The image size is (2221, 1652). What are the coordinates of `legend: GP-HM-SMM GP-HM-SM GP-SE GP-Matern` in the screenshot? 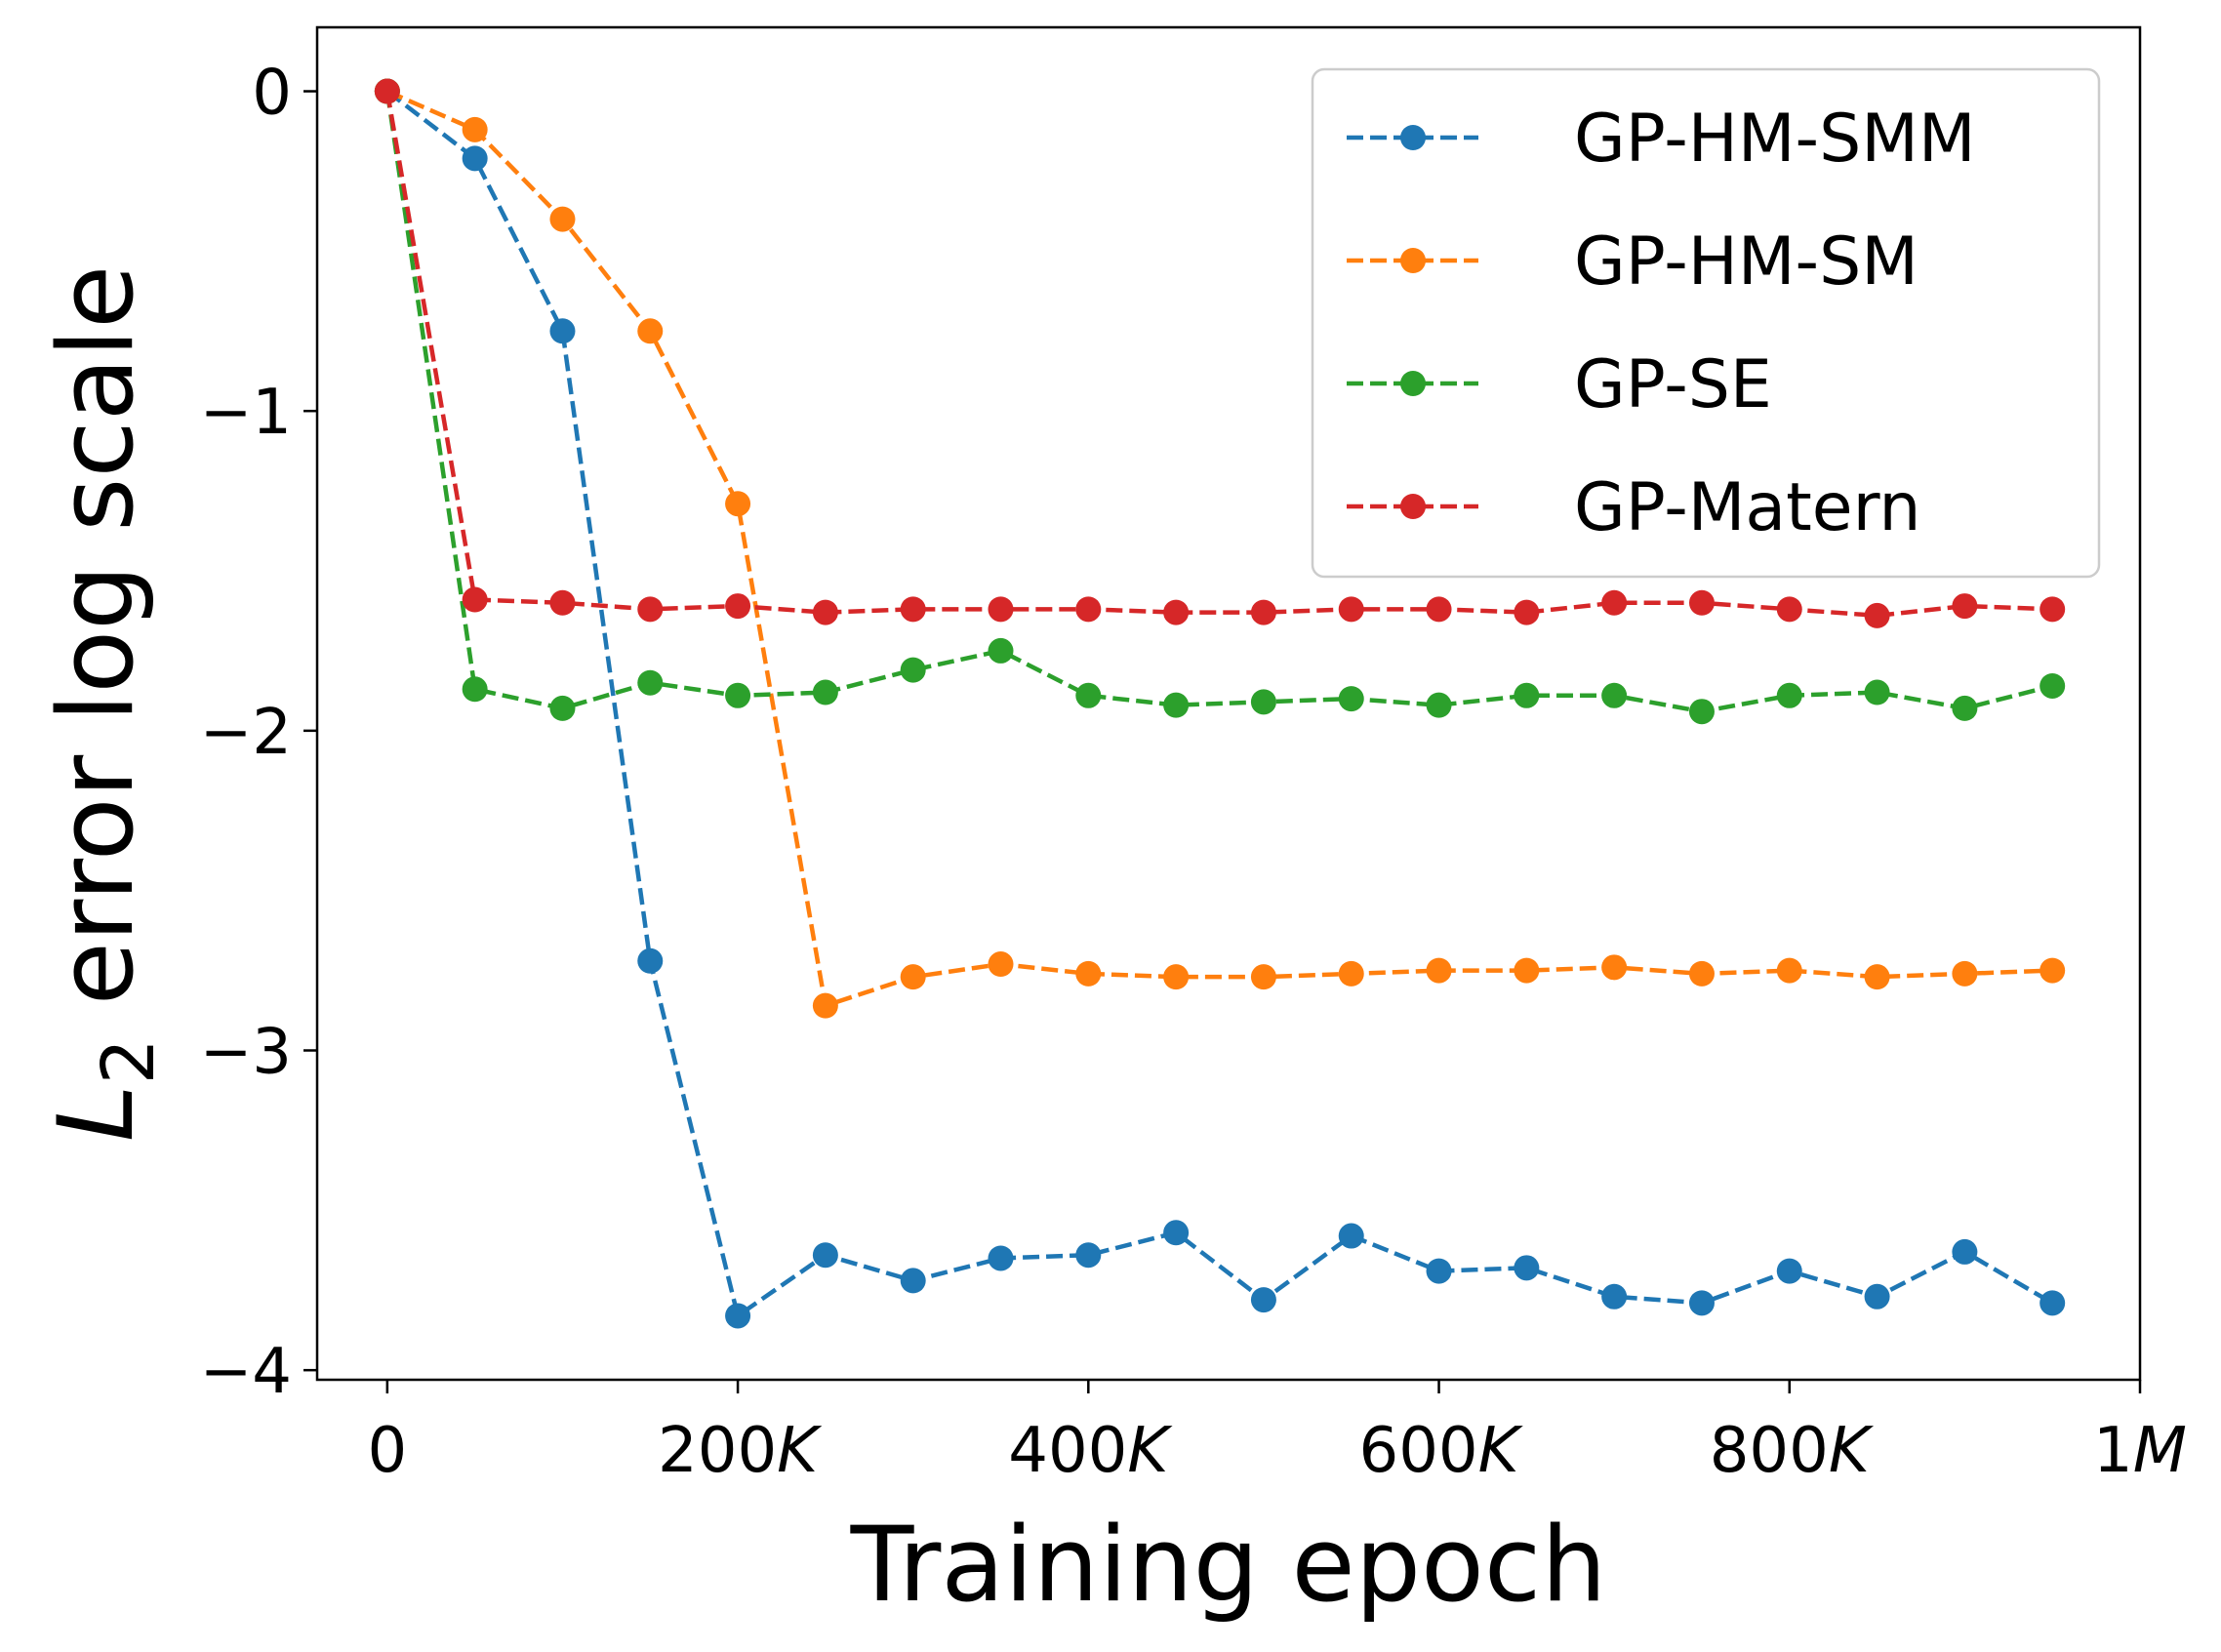 It's located at (1706, 323).